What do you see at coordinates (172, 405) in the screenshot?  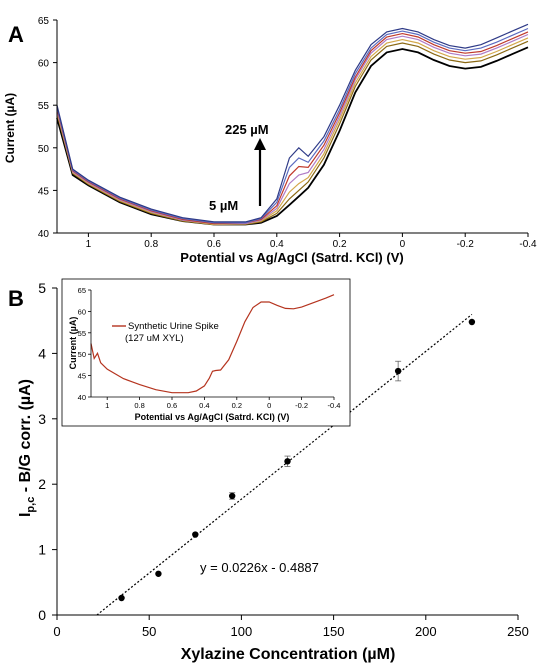 I see `inset-x-tick-label: 0.6` at bounding box center [172, 405].